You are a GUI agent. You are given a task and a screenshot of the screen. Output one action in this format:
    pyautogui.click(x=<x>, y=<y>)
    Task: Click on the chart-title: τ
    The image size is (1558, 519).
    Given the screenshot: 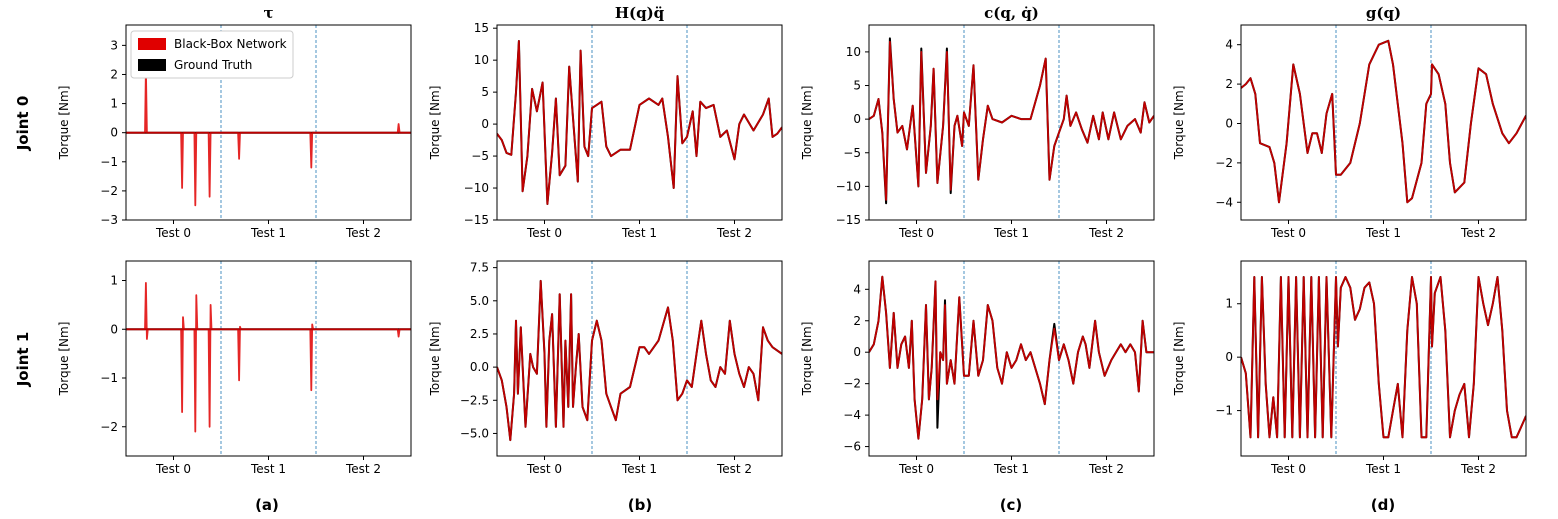 What is the action you would take?
    pyautogui.click(x=268, y=13)
    